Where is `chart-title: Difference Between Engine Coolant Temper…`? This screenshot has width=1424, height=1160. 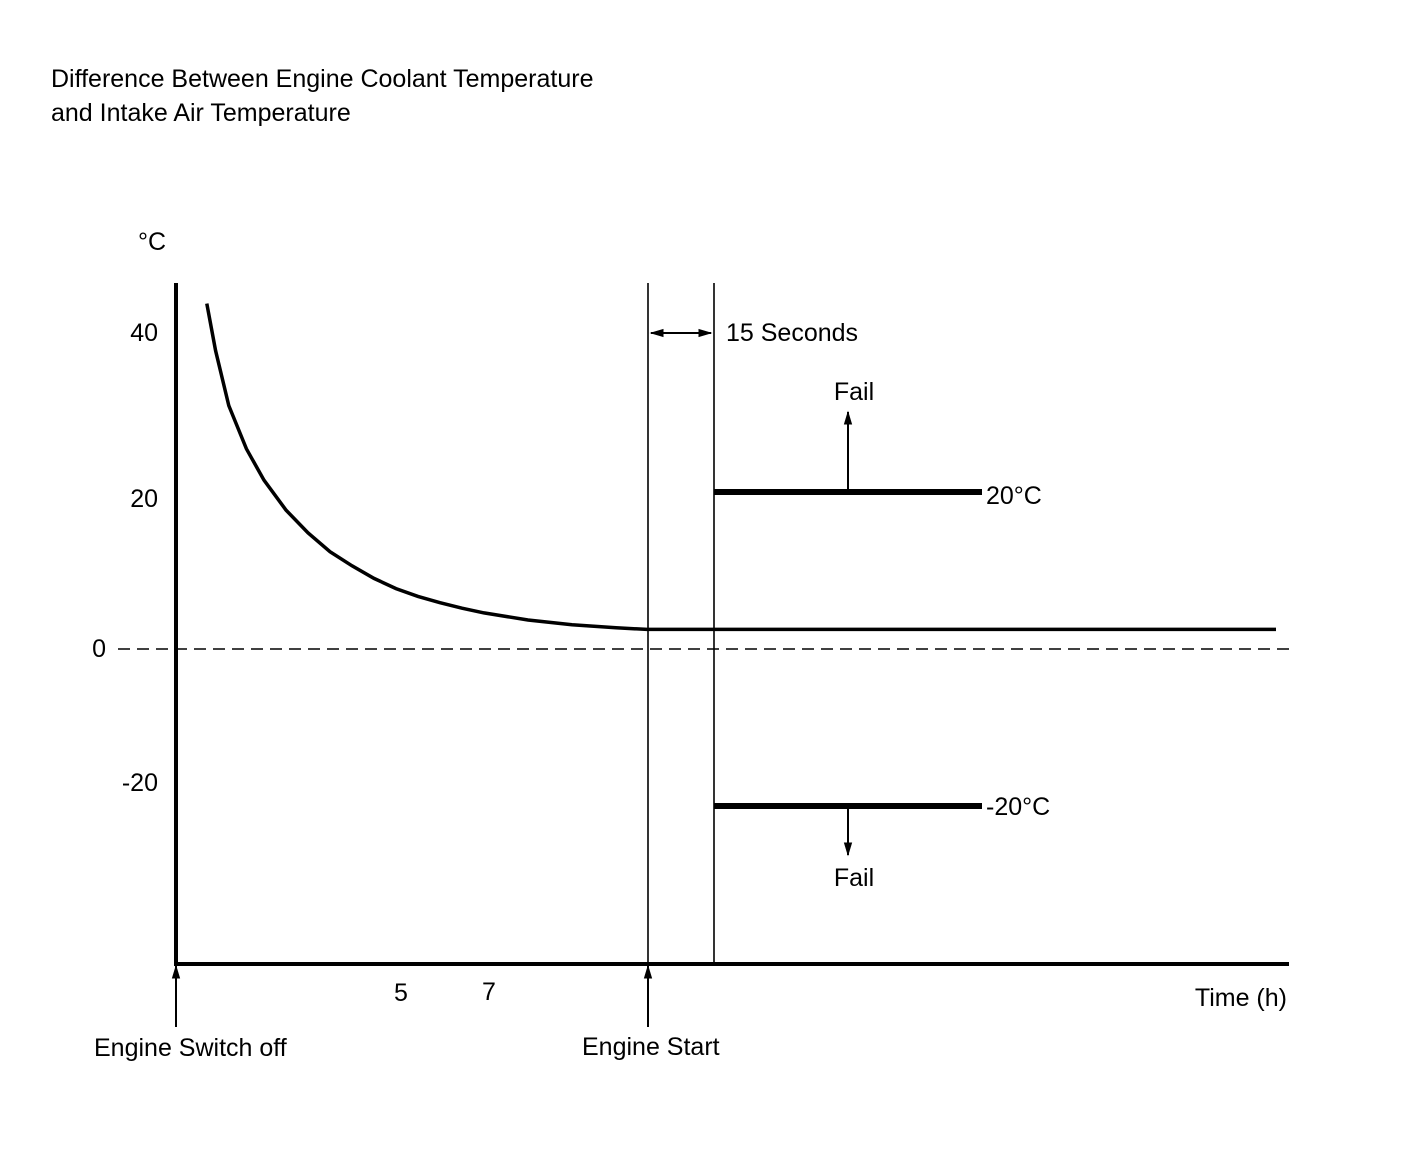 chart-title: Difference Between Engine Coolant Temper… is located at coordinates (322, 96).